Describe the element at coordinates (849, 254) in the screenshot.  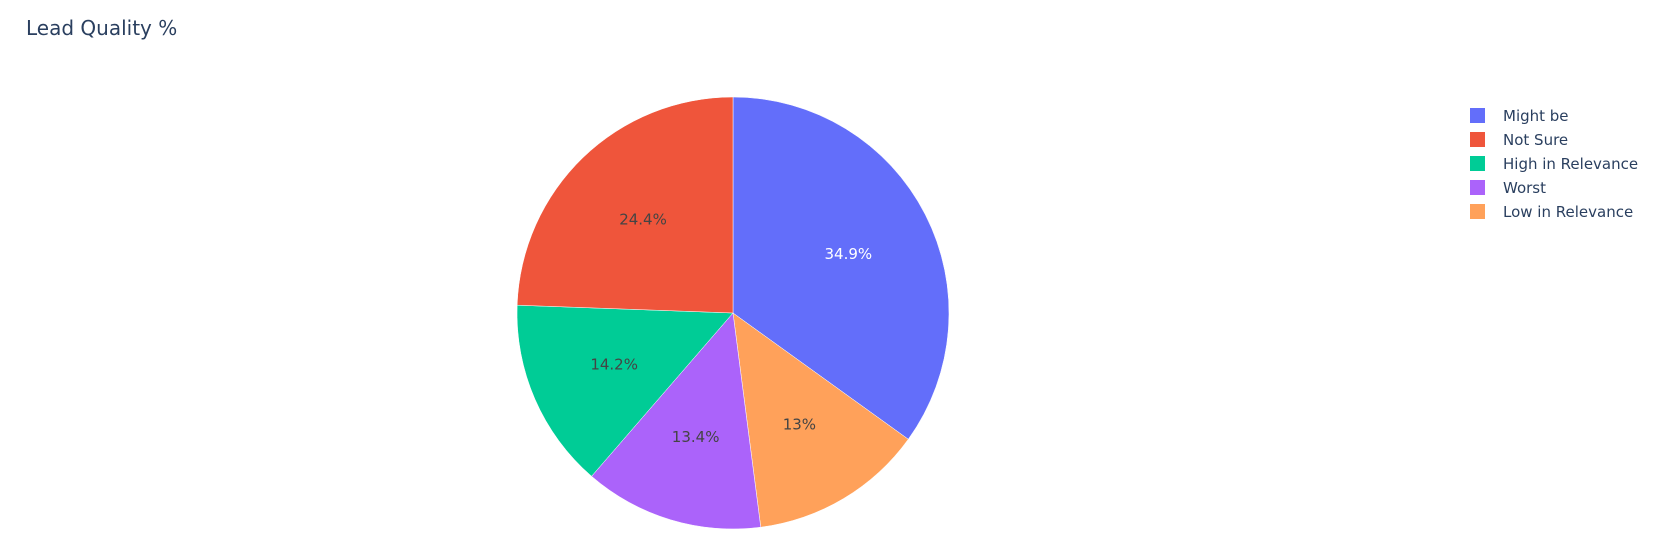
I see `slice-label-might-be: 34.9%` at that location.